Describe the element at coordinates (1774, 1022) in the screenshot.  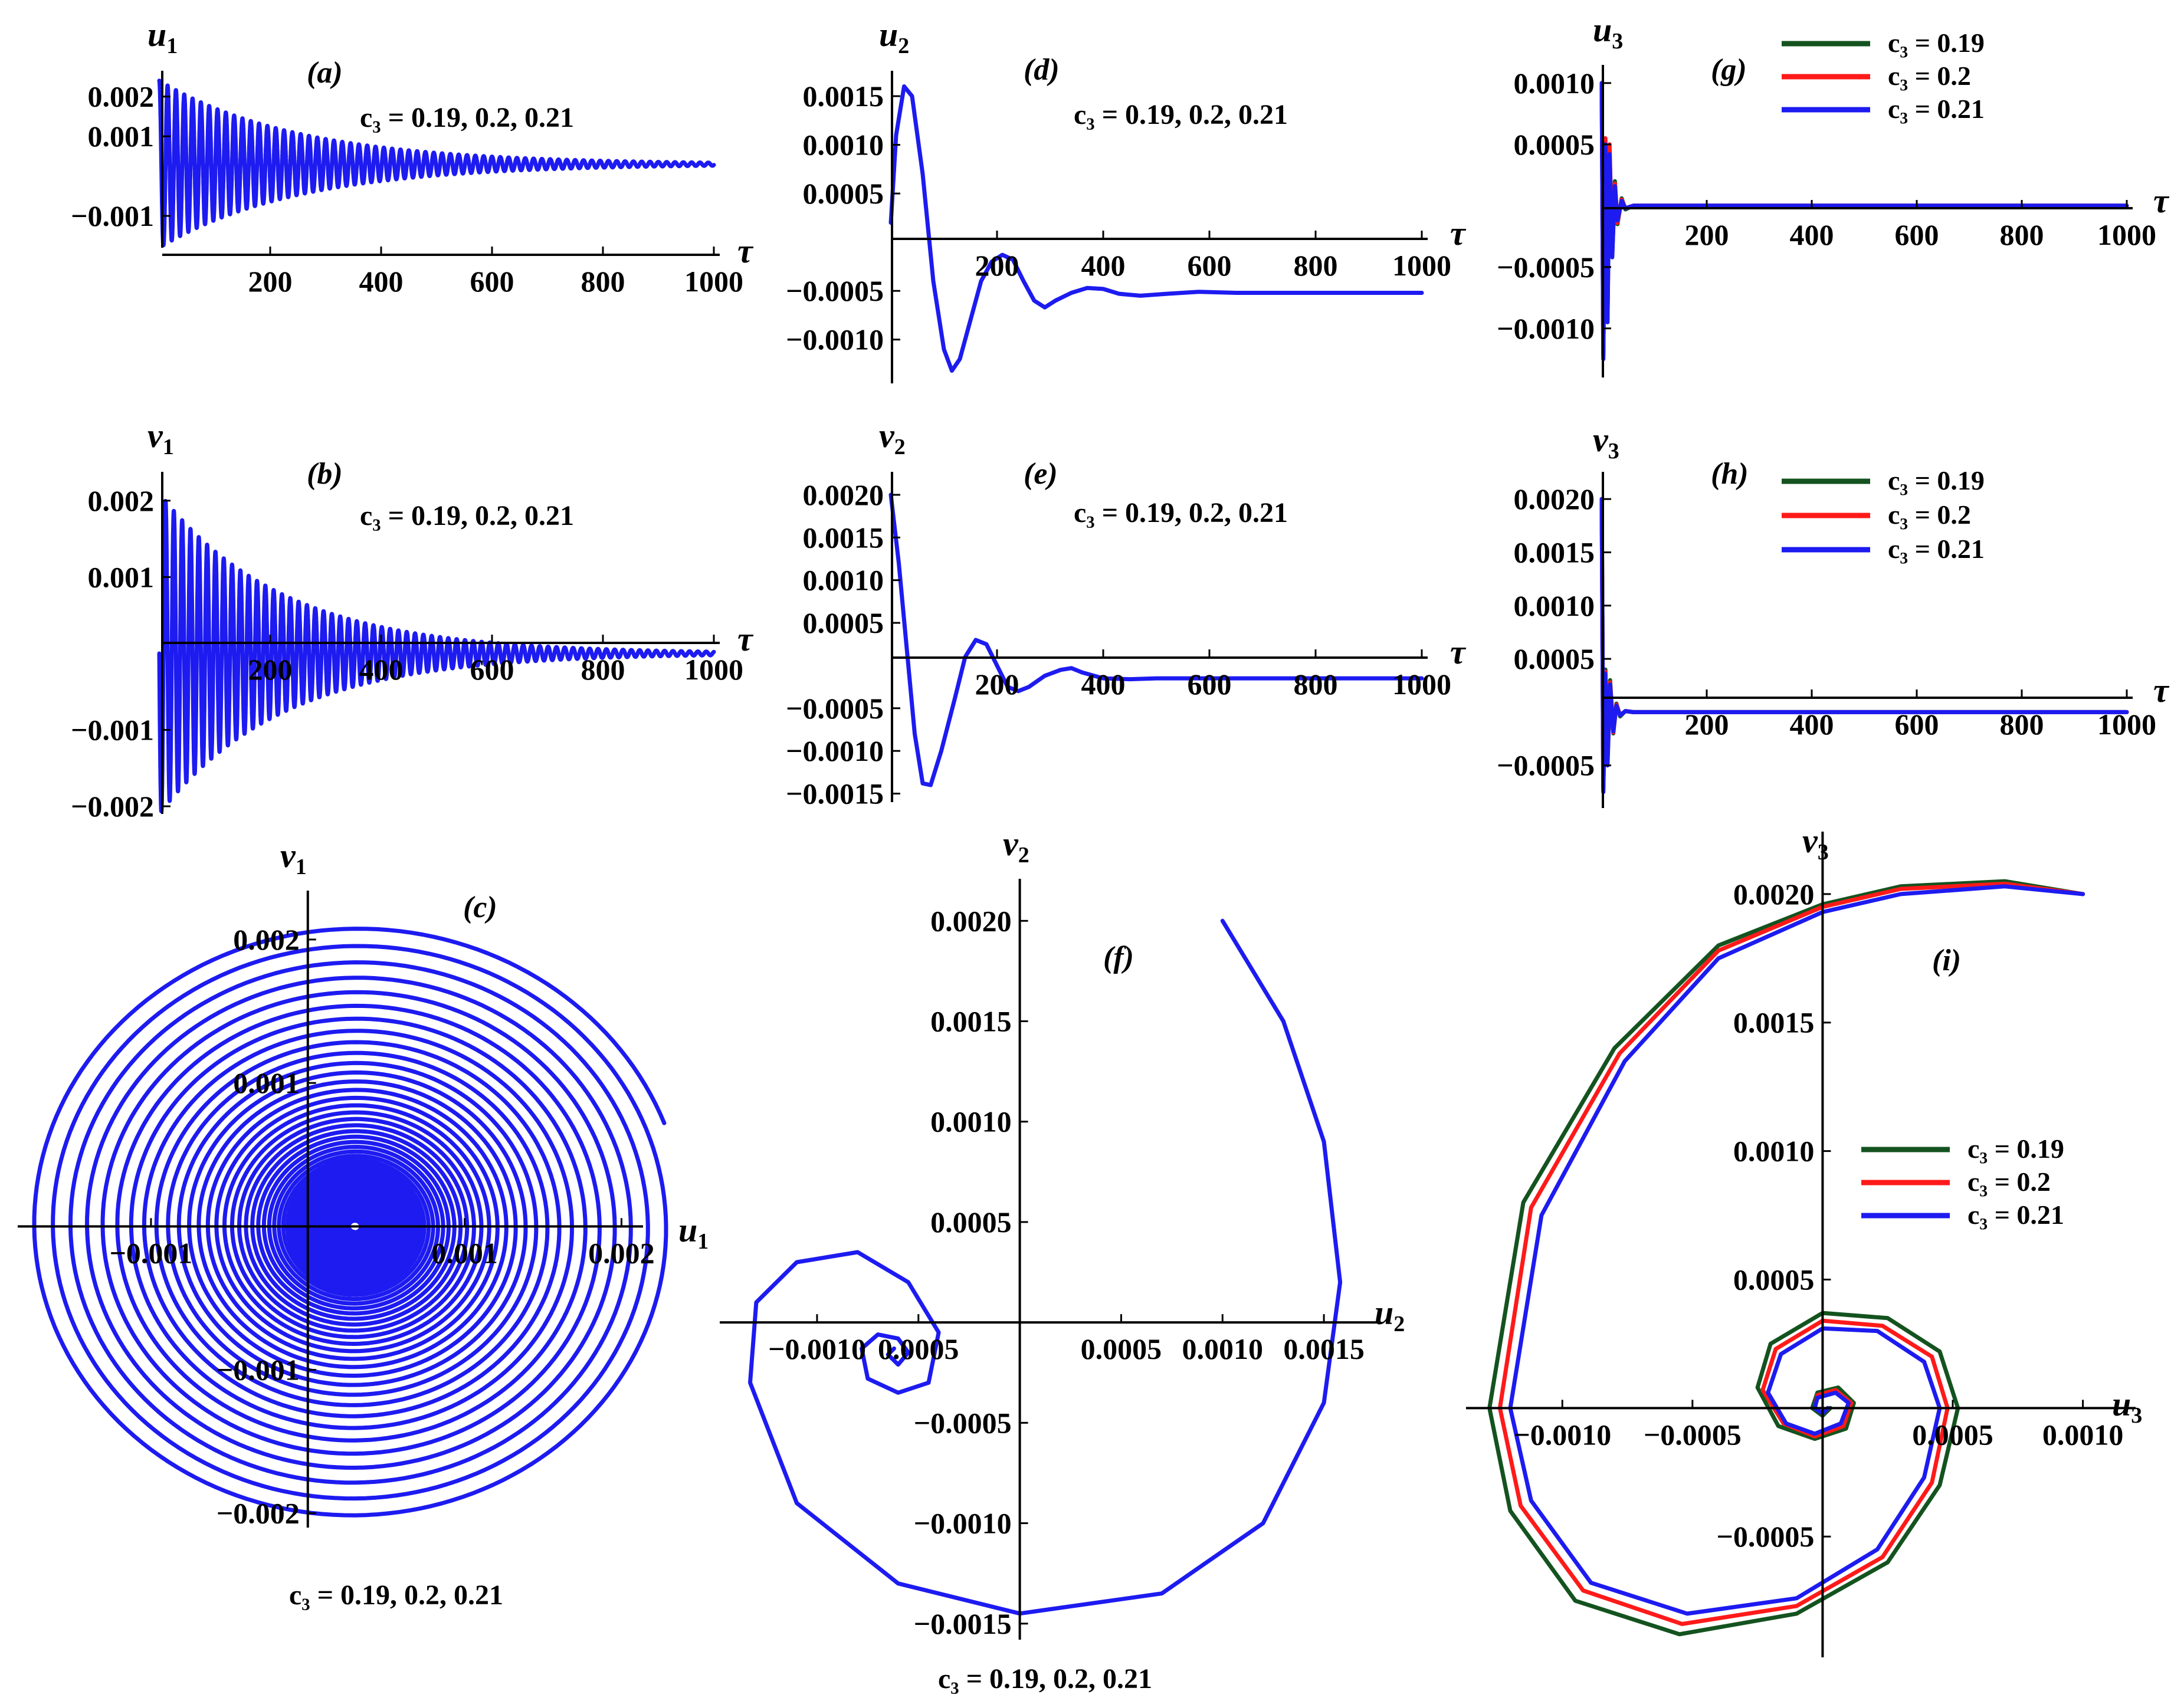
I see `y-tick-label-i: 0.0015` at that location.